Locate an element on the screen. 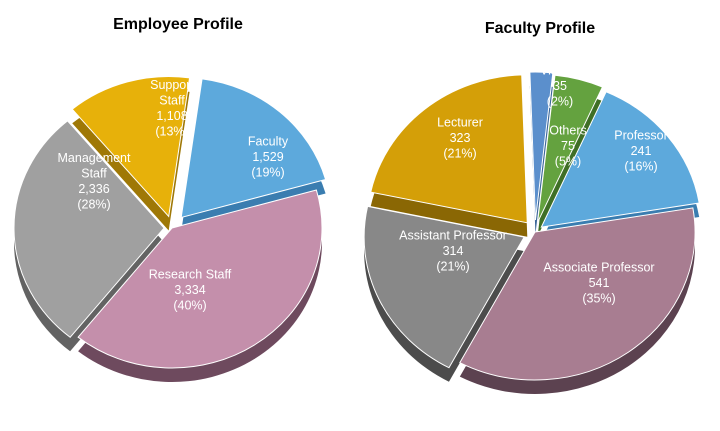 The width and height of the screenshot is (720, 431). slice-label-lecturer: Lecturer 323 (21%) is located at coordinates (460, 138).